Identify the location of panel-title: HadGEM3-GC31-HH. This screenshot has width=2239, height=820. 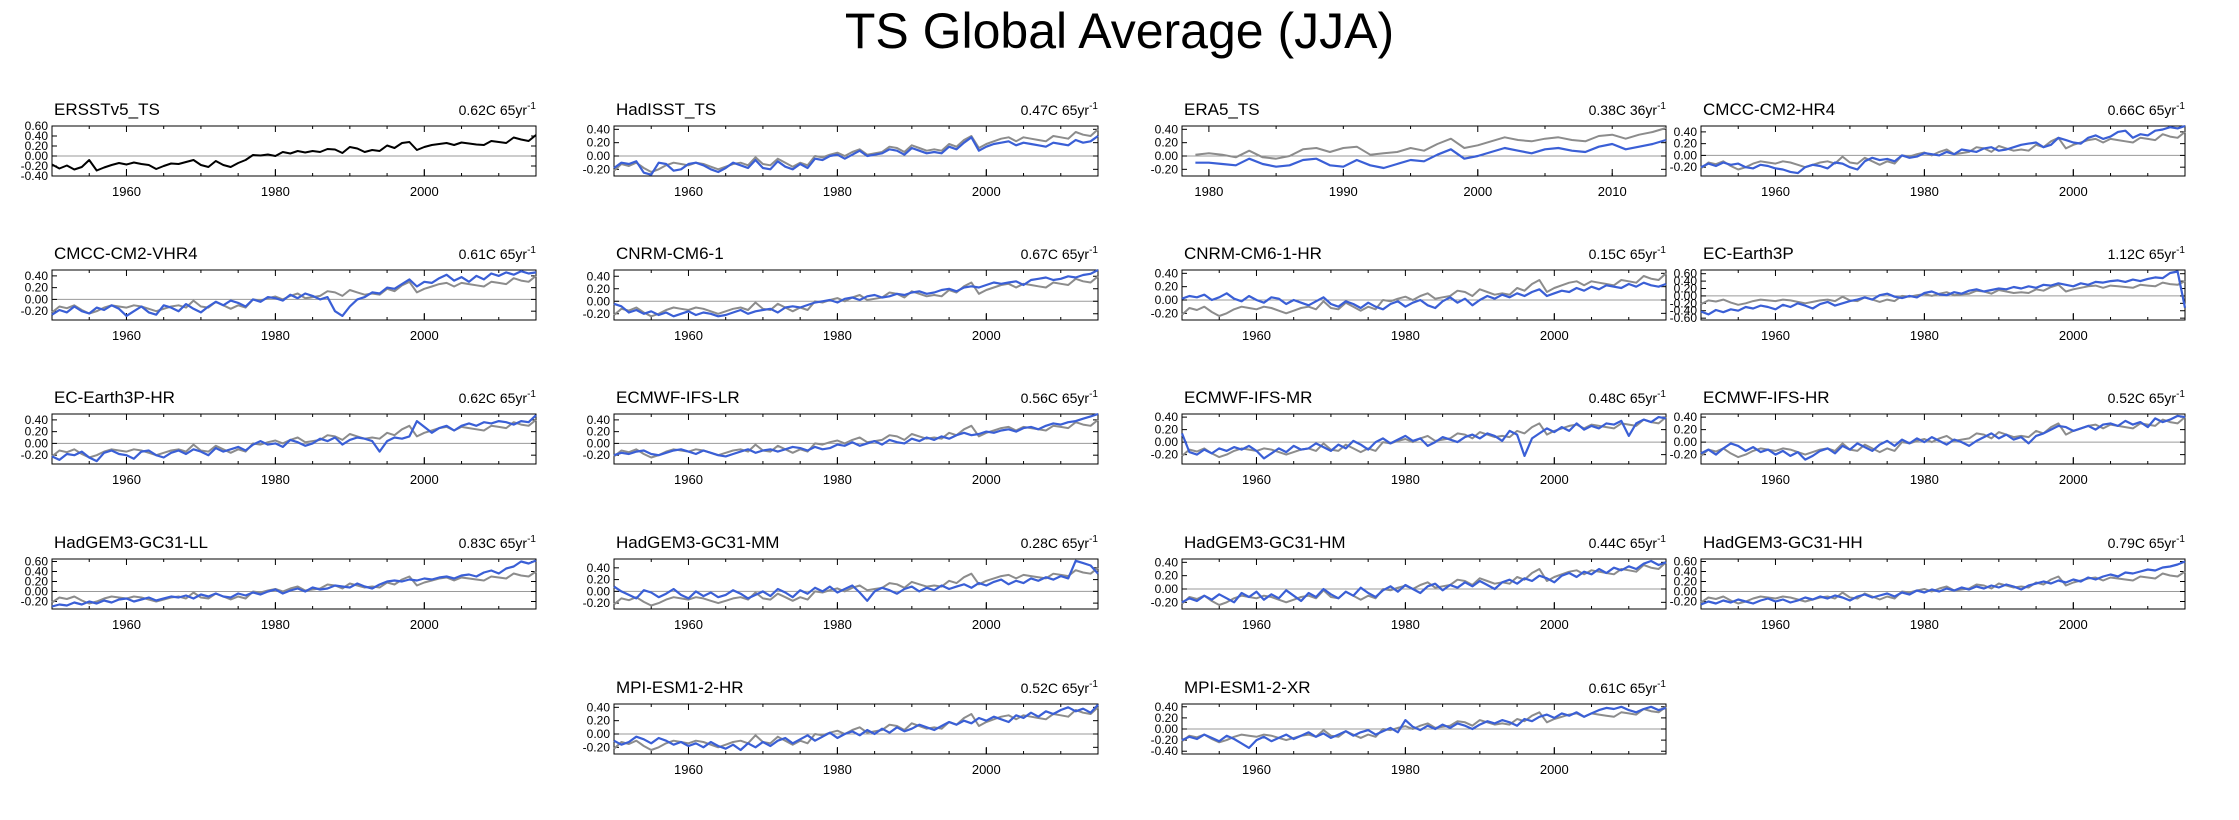
(1783, 542).